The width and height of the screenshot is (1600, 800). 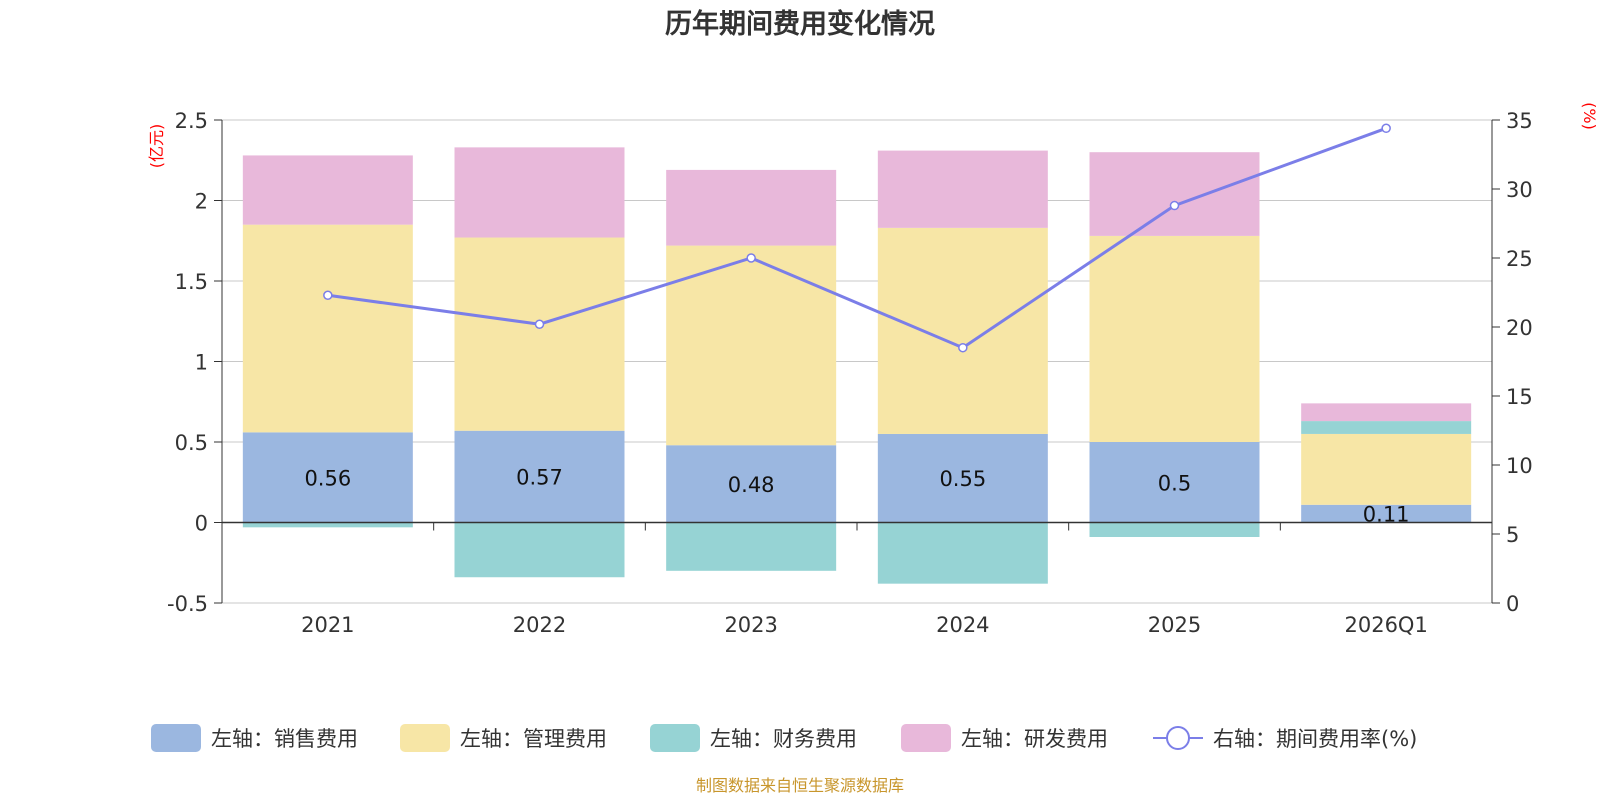 I want to click on bar-value-label: 0.11, so click(x=1386, y=515).